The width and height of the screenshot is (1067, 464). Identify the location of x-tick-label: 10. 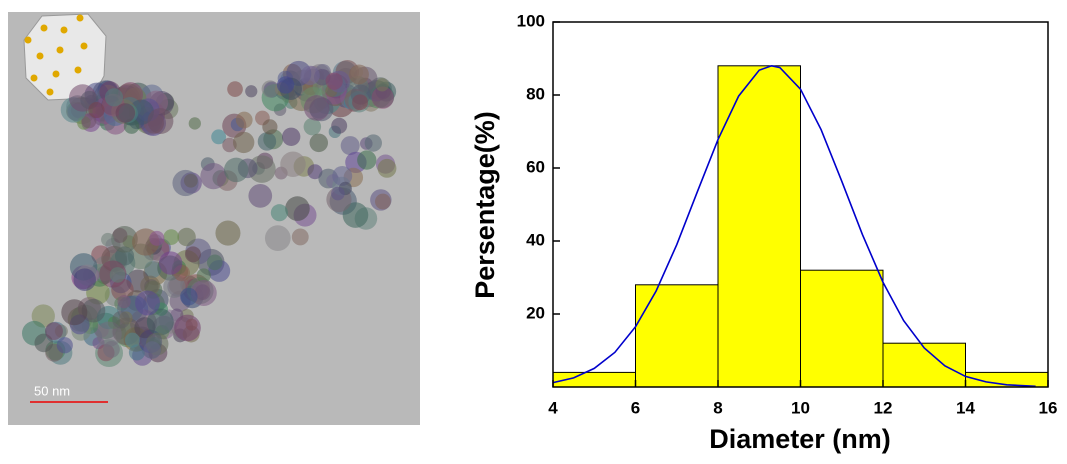
(800, 407).